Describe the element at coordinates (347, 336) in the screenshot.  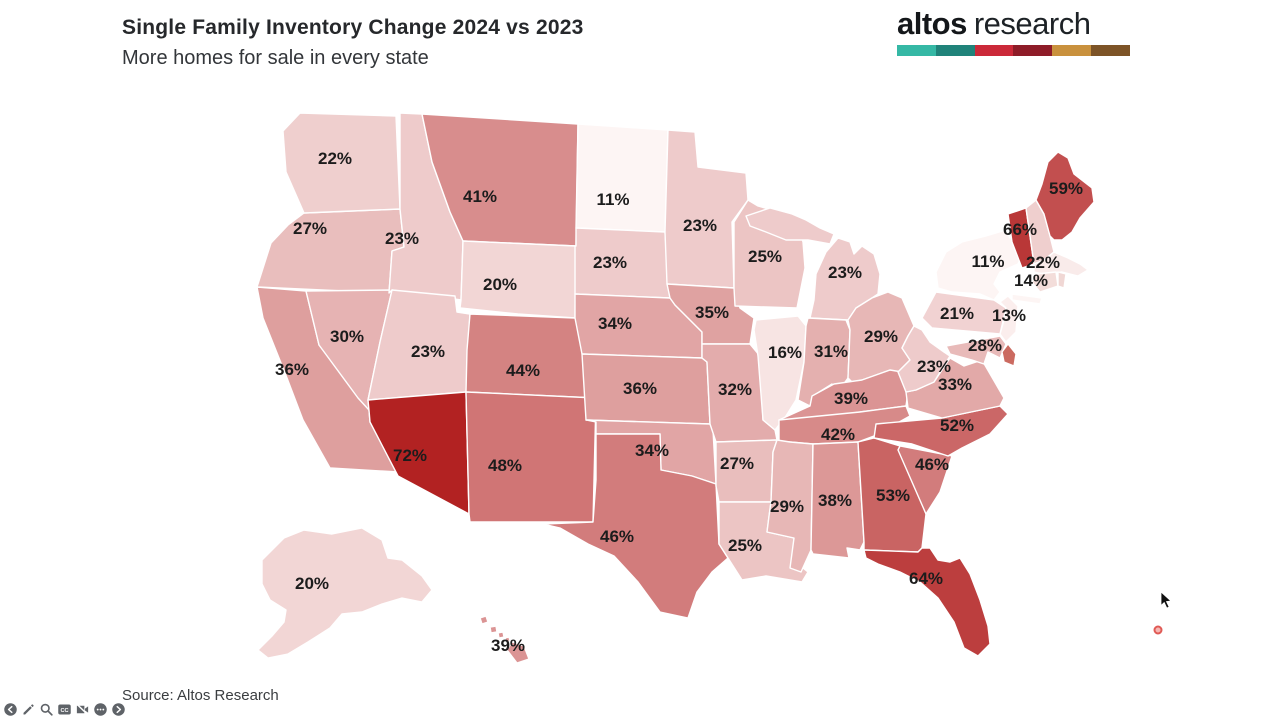
I see `state-label-NV: 30%` at that location.